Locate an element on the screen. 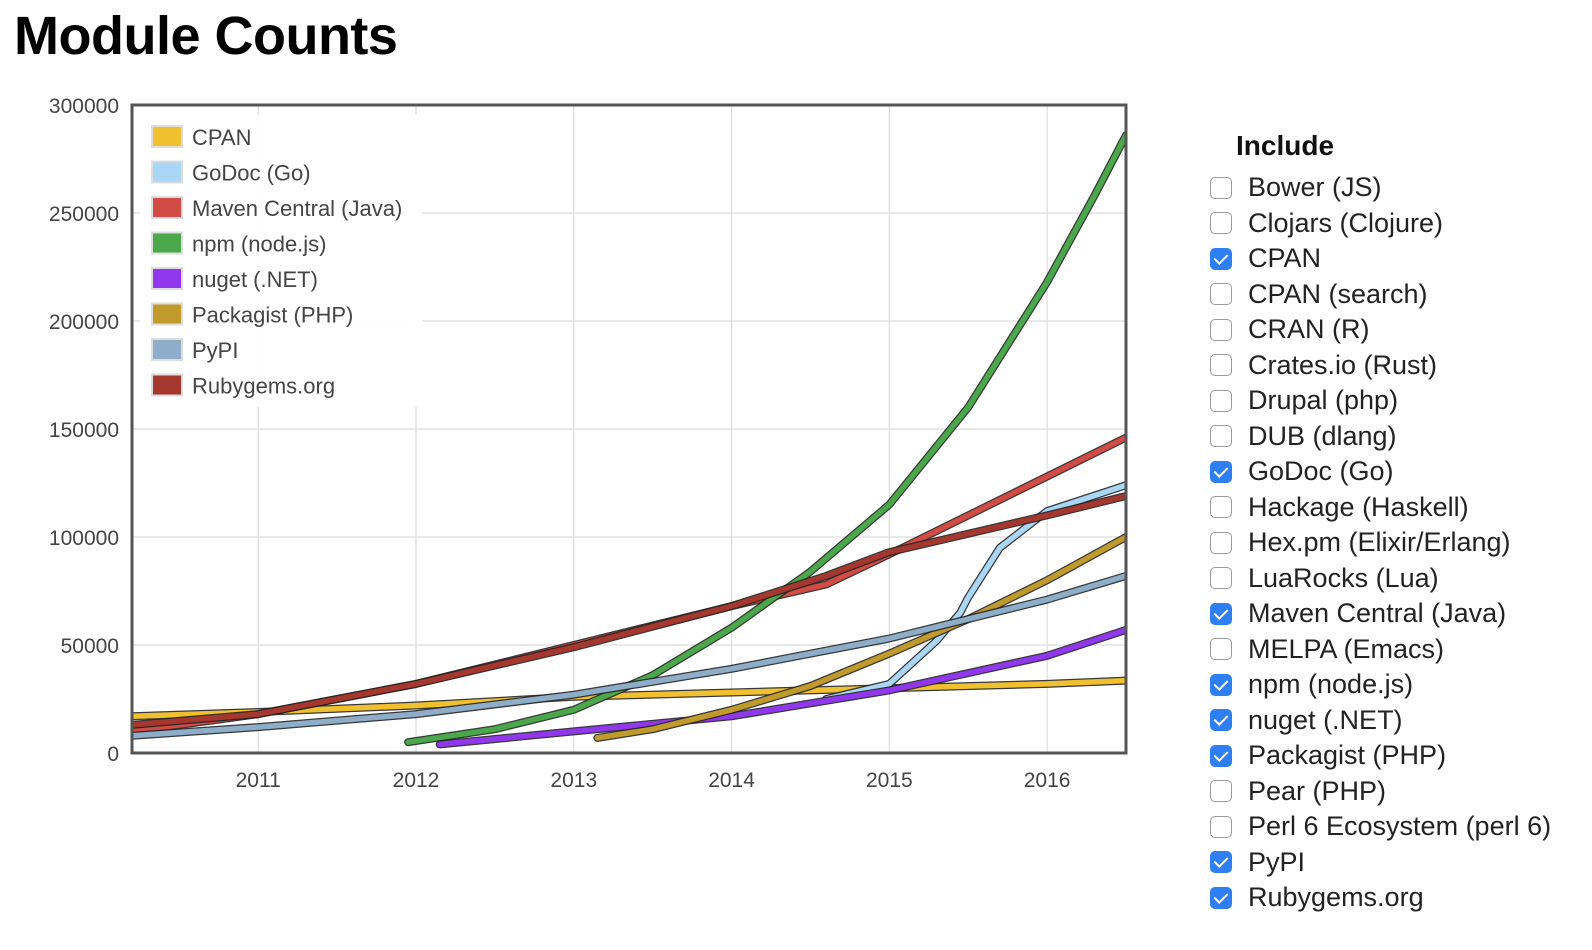  include-option-label: DUB (dlang) is located at coordinates (1322, 435).